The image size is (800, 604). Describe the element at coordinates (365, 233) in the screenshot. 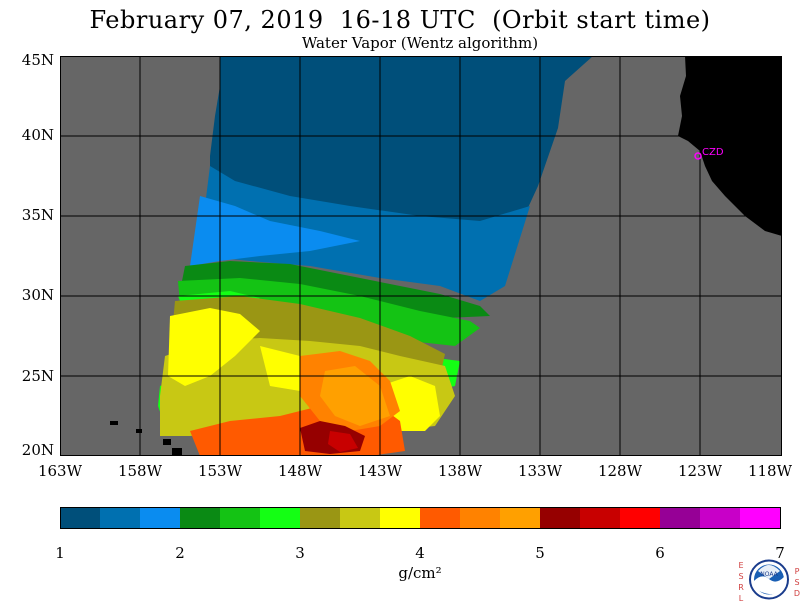

I see `swath-medium-blue` at that location.